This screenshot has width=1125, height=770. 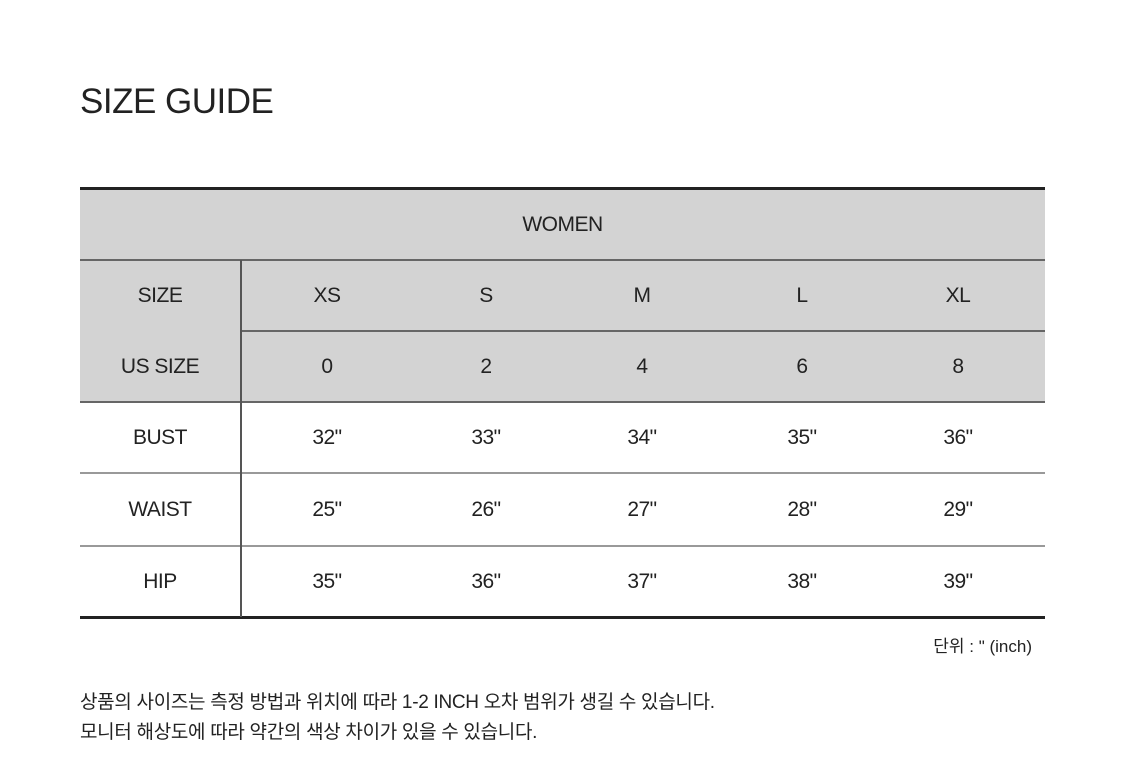 What do you see at coordinates (562, 188) in the screenshot?
I see `table-top-border` at bounding box center [562, 188].